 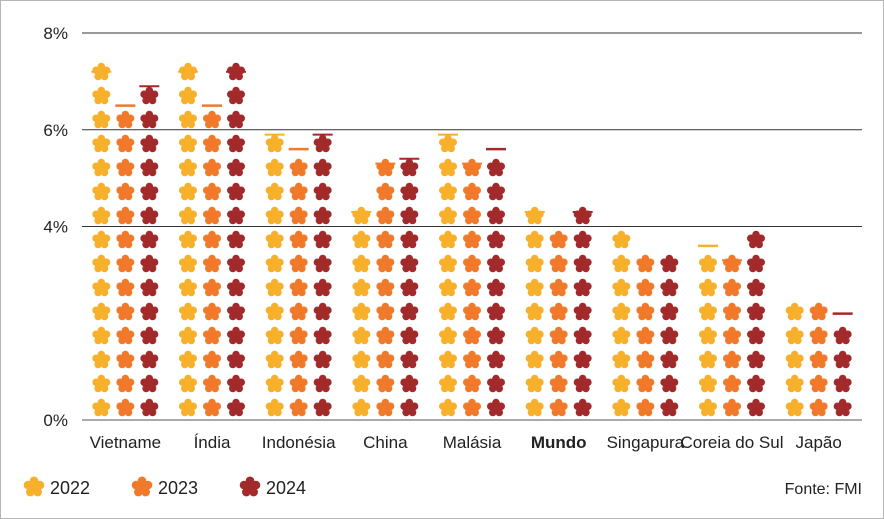 I want to click on y-axis-ticks: 0% 4% 6% 8%, so click(x=55, y=227).